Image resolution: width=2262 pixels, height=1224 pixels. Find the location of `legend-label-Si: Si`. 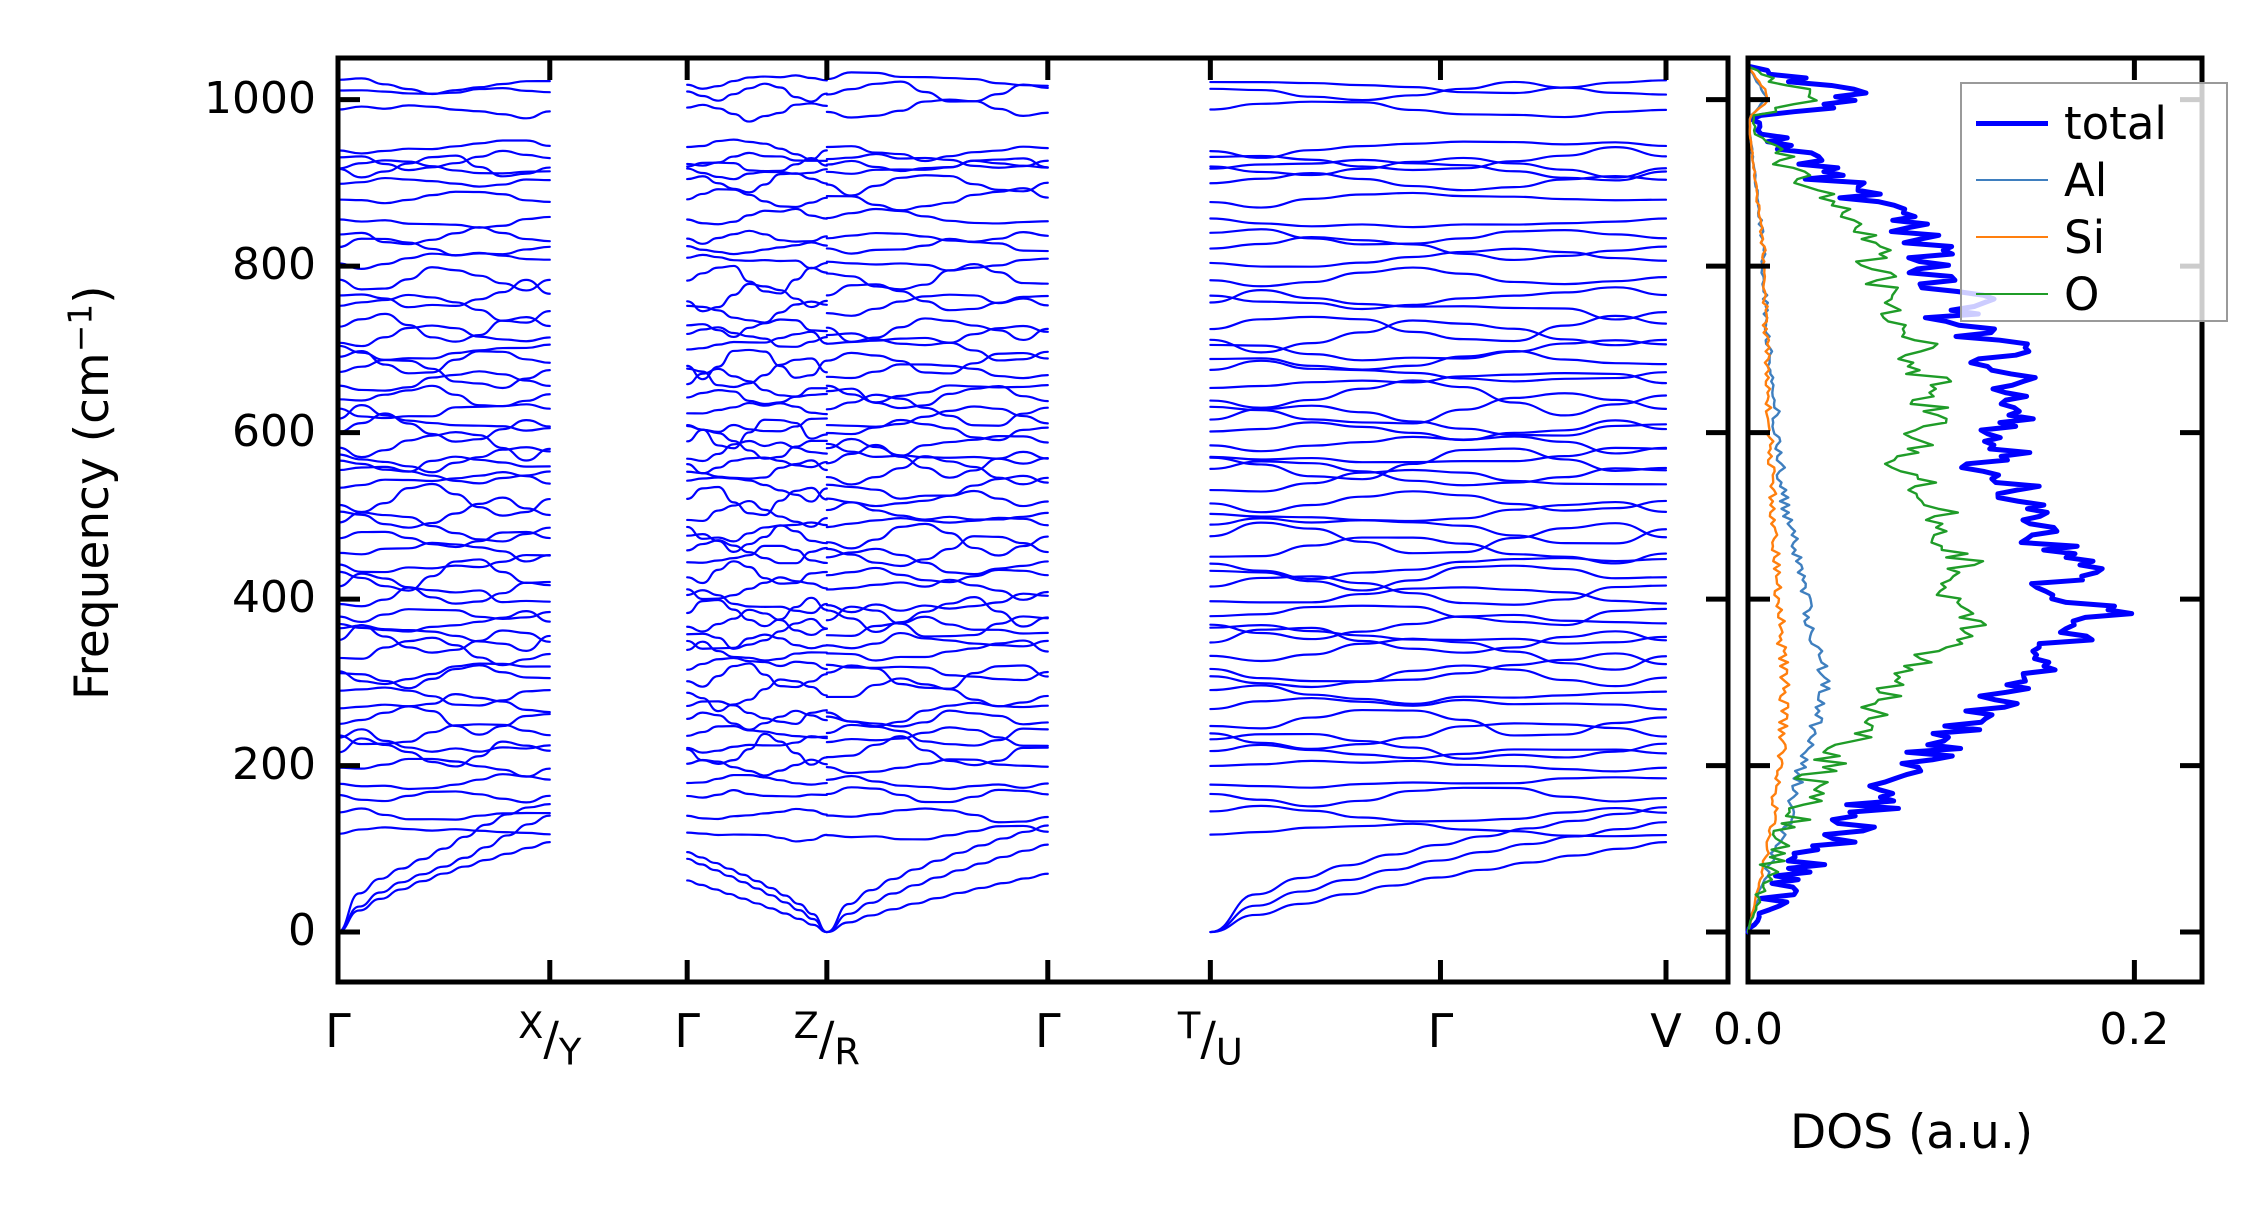

legend-label-Si: Si is located at coordinates (2085, 237).